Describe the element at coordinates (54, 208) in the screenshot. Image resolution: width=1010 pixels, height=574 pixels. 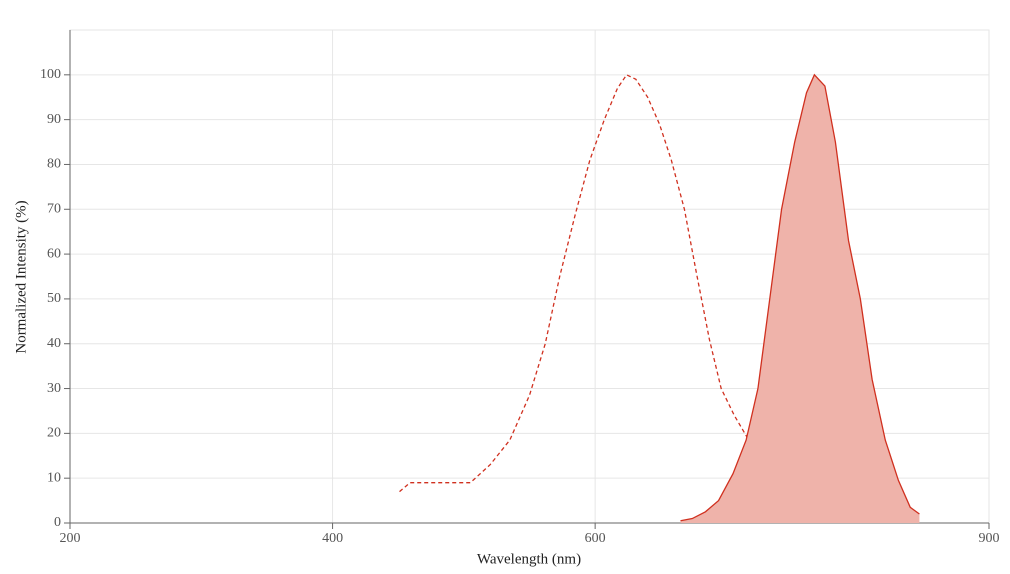
I see `y-tick-label: 70` at that location.